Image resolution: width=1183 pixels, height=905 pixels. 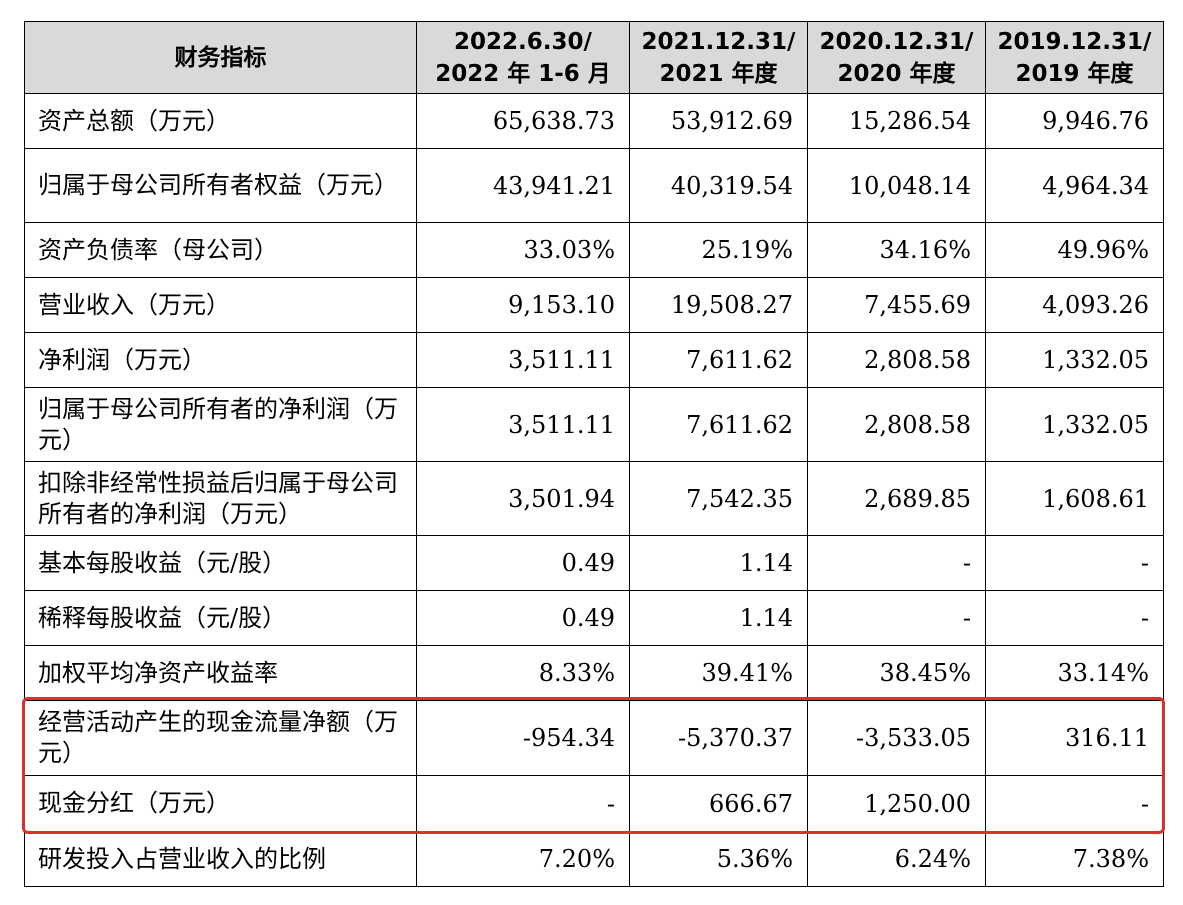 I want to click on row-label: 资产总额（万元）, so click(x=220, y=121).